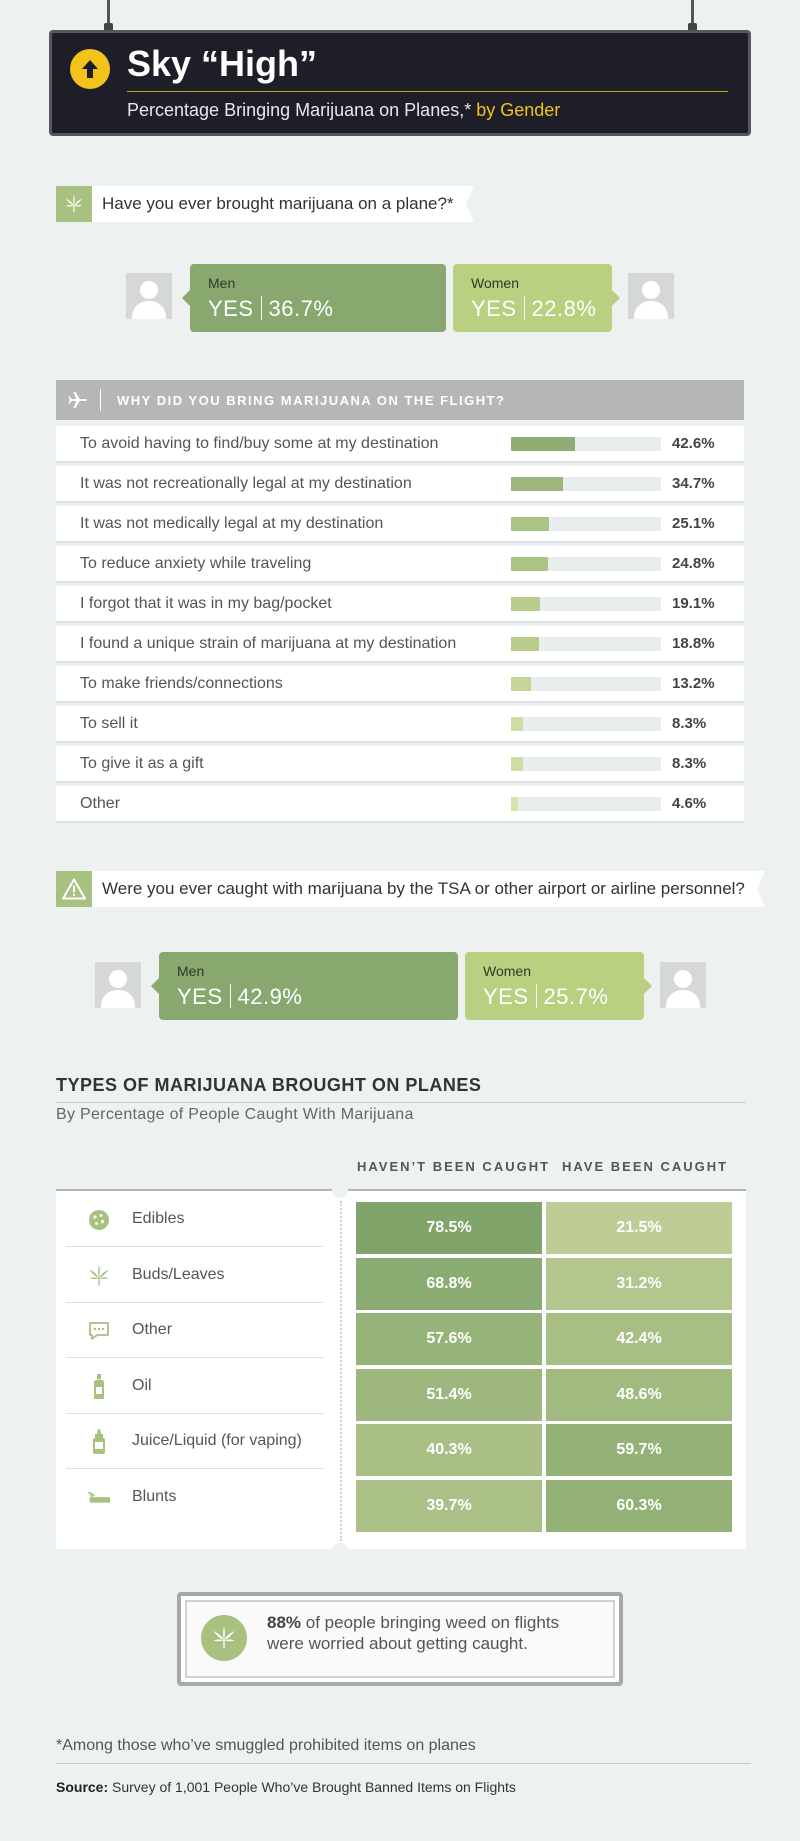  What do you see at coordinates (181, 683) in the screenshot?
I see `reason-label: To make friends/connections` at bounding box center [181, 683].